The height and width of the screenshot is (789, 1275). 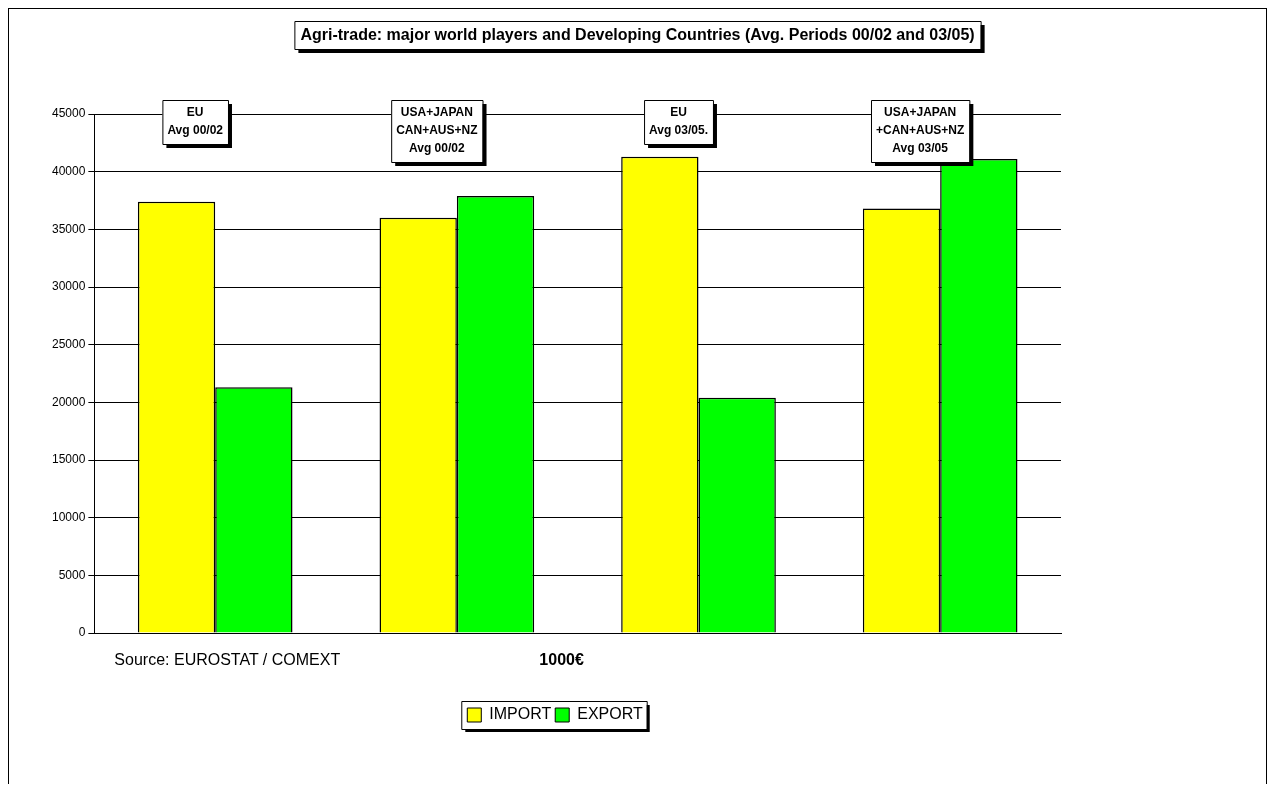 I want to click on legend-label: EXPORT, so click(x=610, y=714).